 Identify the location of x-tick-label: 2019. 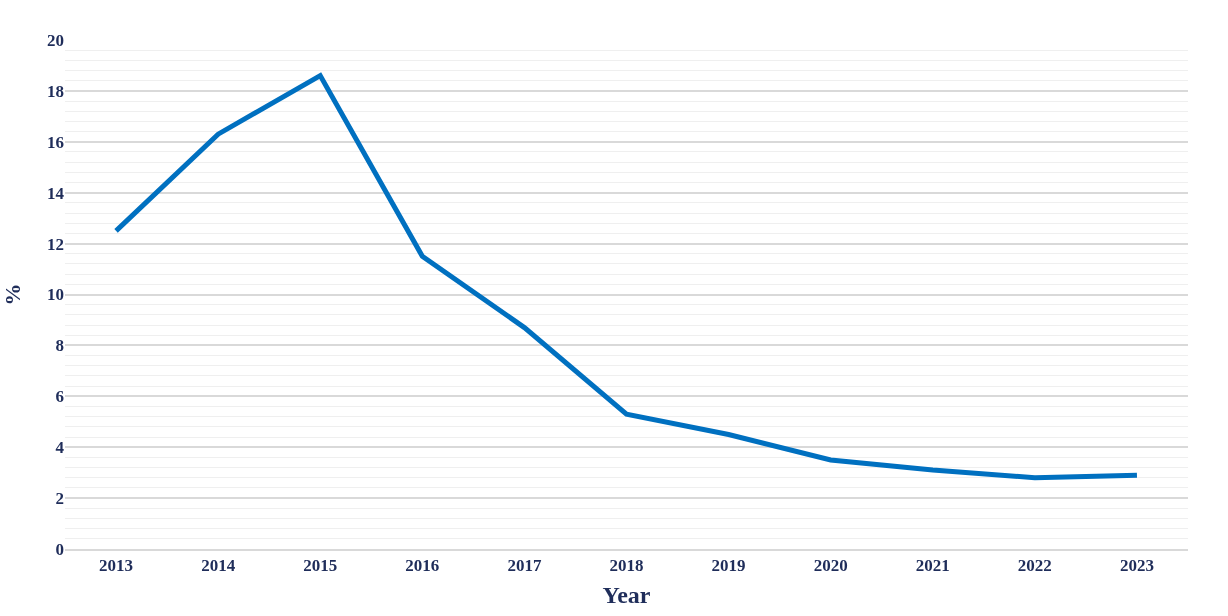
(728, 566).